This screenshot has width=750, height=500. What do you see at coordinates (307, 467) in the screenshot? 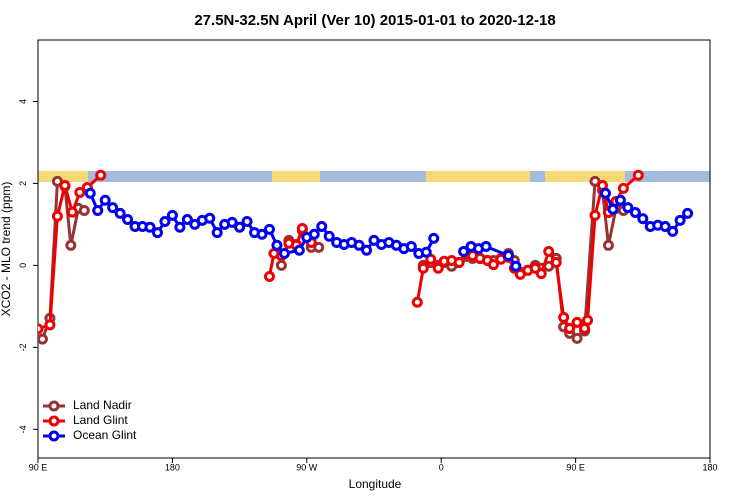
I see `x-tick-label: 90 W` at bounding box center [307, 467].